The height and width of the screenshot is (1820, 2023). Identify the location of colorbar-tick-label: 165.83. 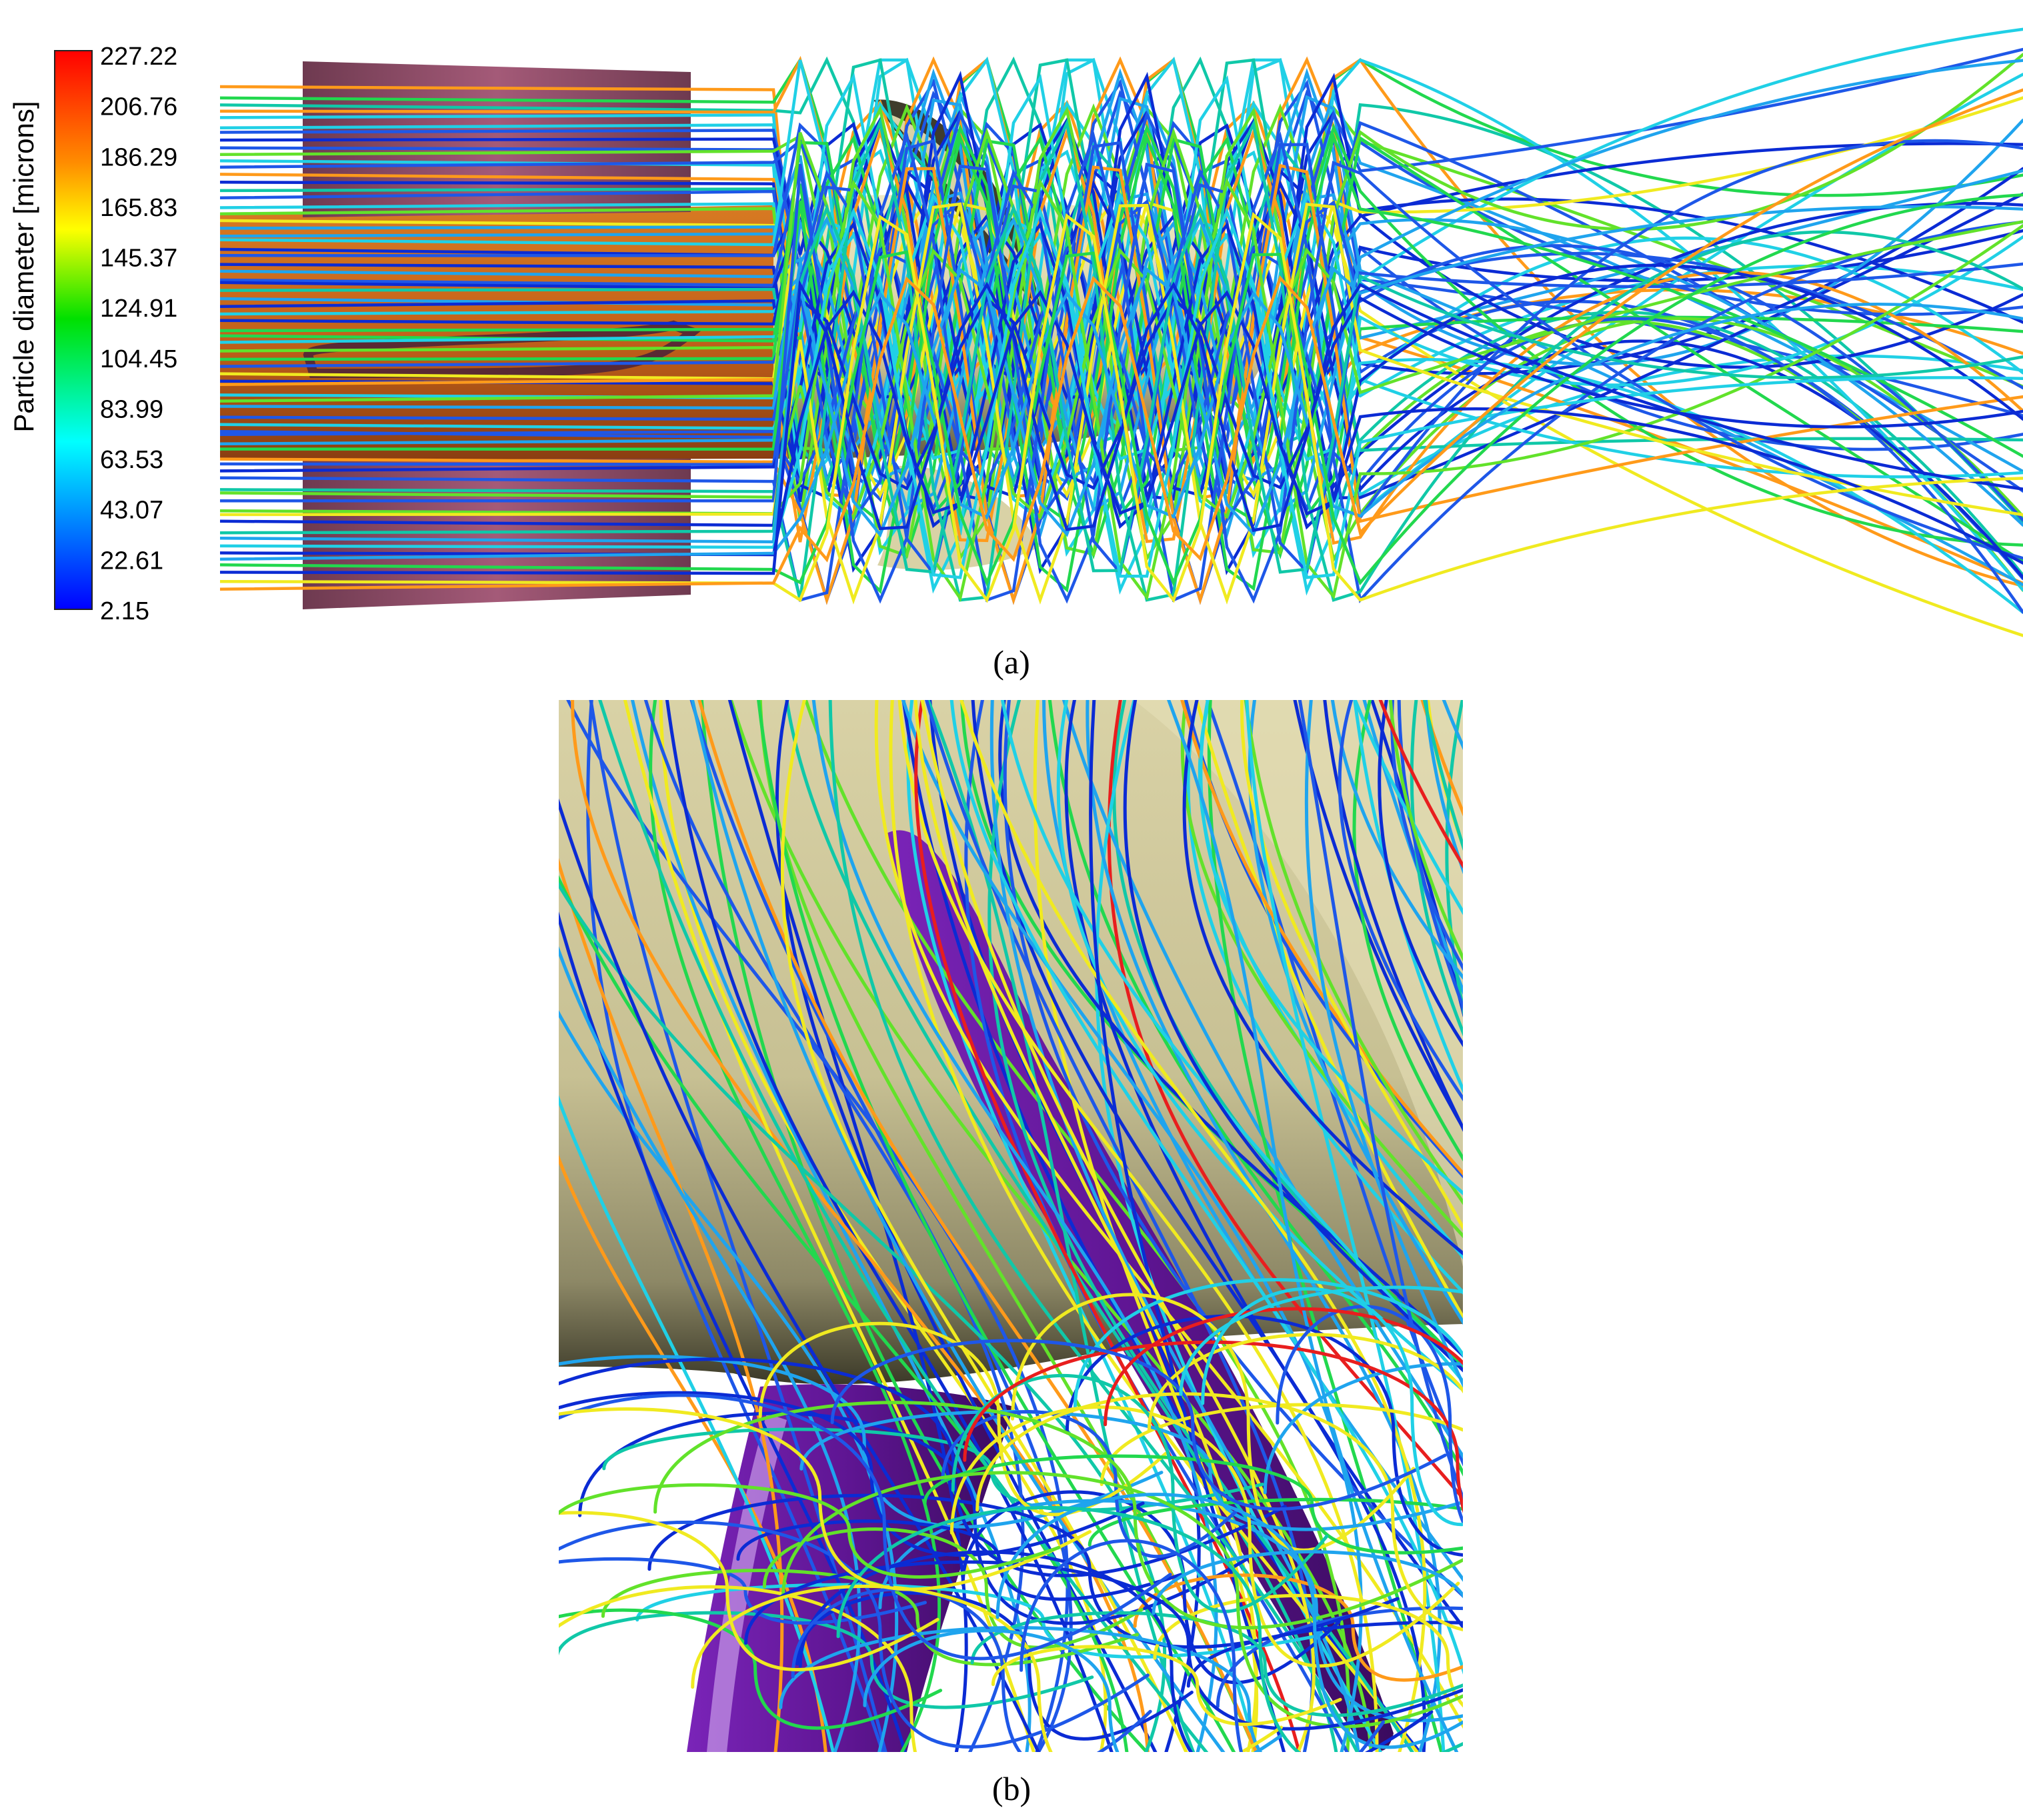
(138, 208).